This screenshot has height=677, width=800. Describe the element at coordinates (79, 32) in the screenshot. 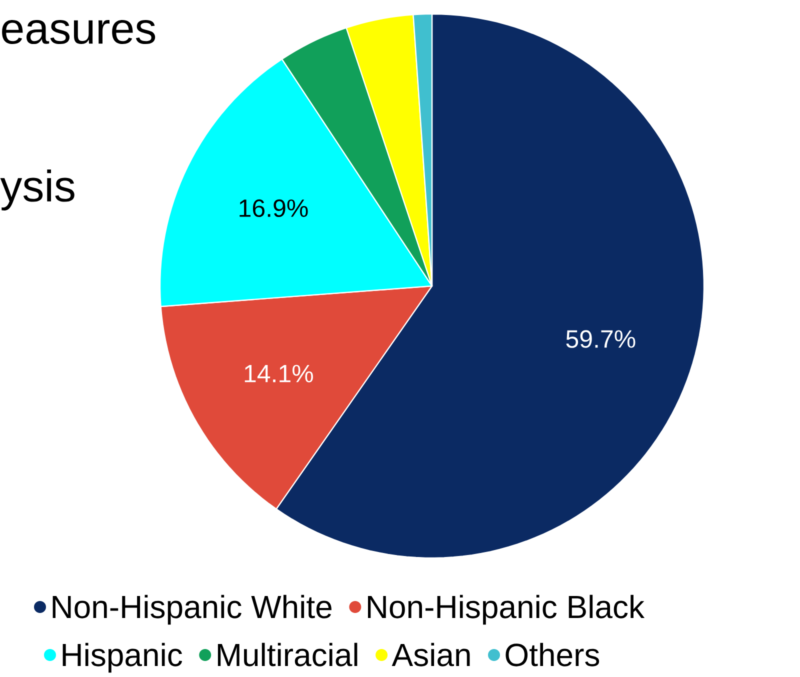

I see `text: easures` at that location.